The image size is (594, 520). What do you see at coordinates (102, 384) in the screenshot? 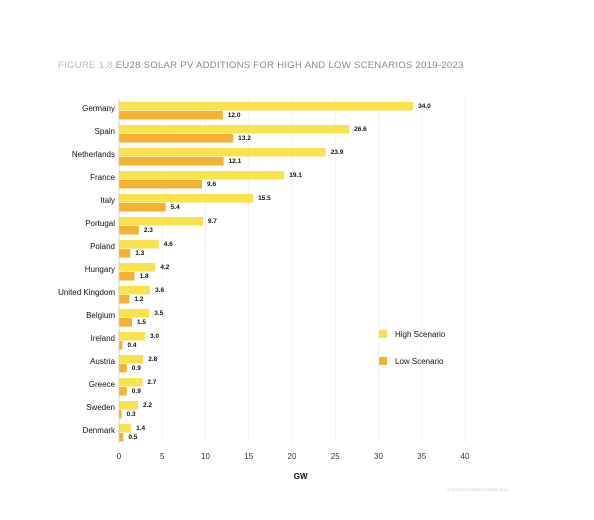
I see `category-label: Greece` at bounding box center [102, 384].